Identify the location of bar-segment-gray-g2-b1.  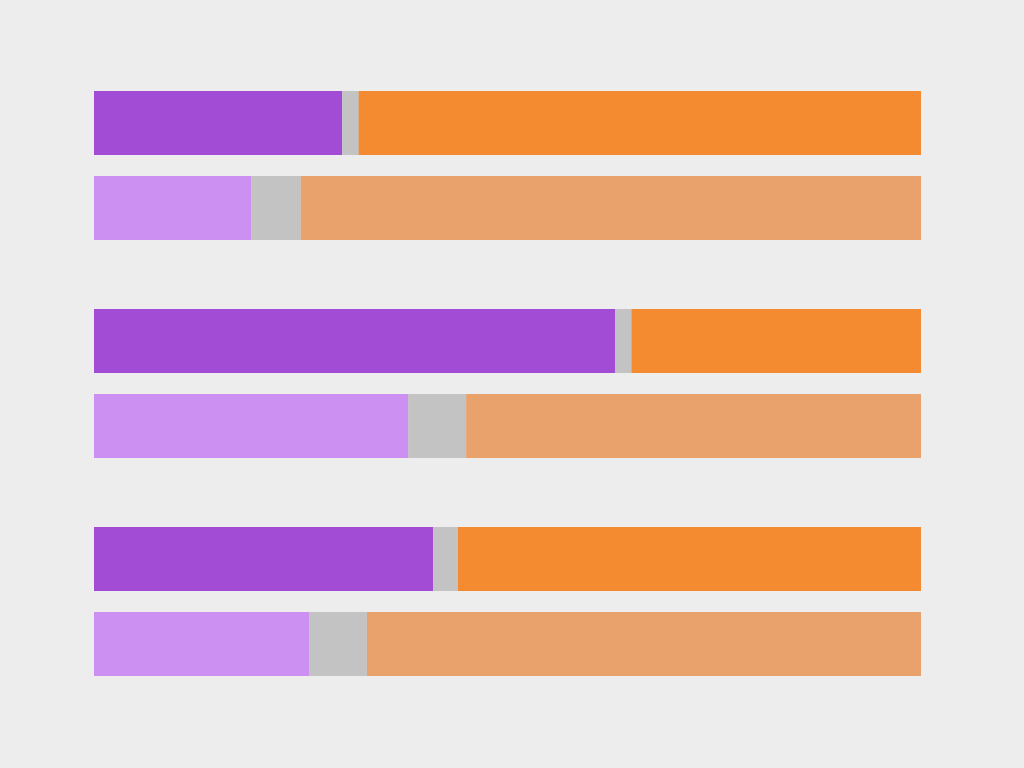
(623, 341).